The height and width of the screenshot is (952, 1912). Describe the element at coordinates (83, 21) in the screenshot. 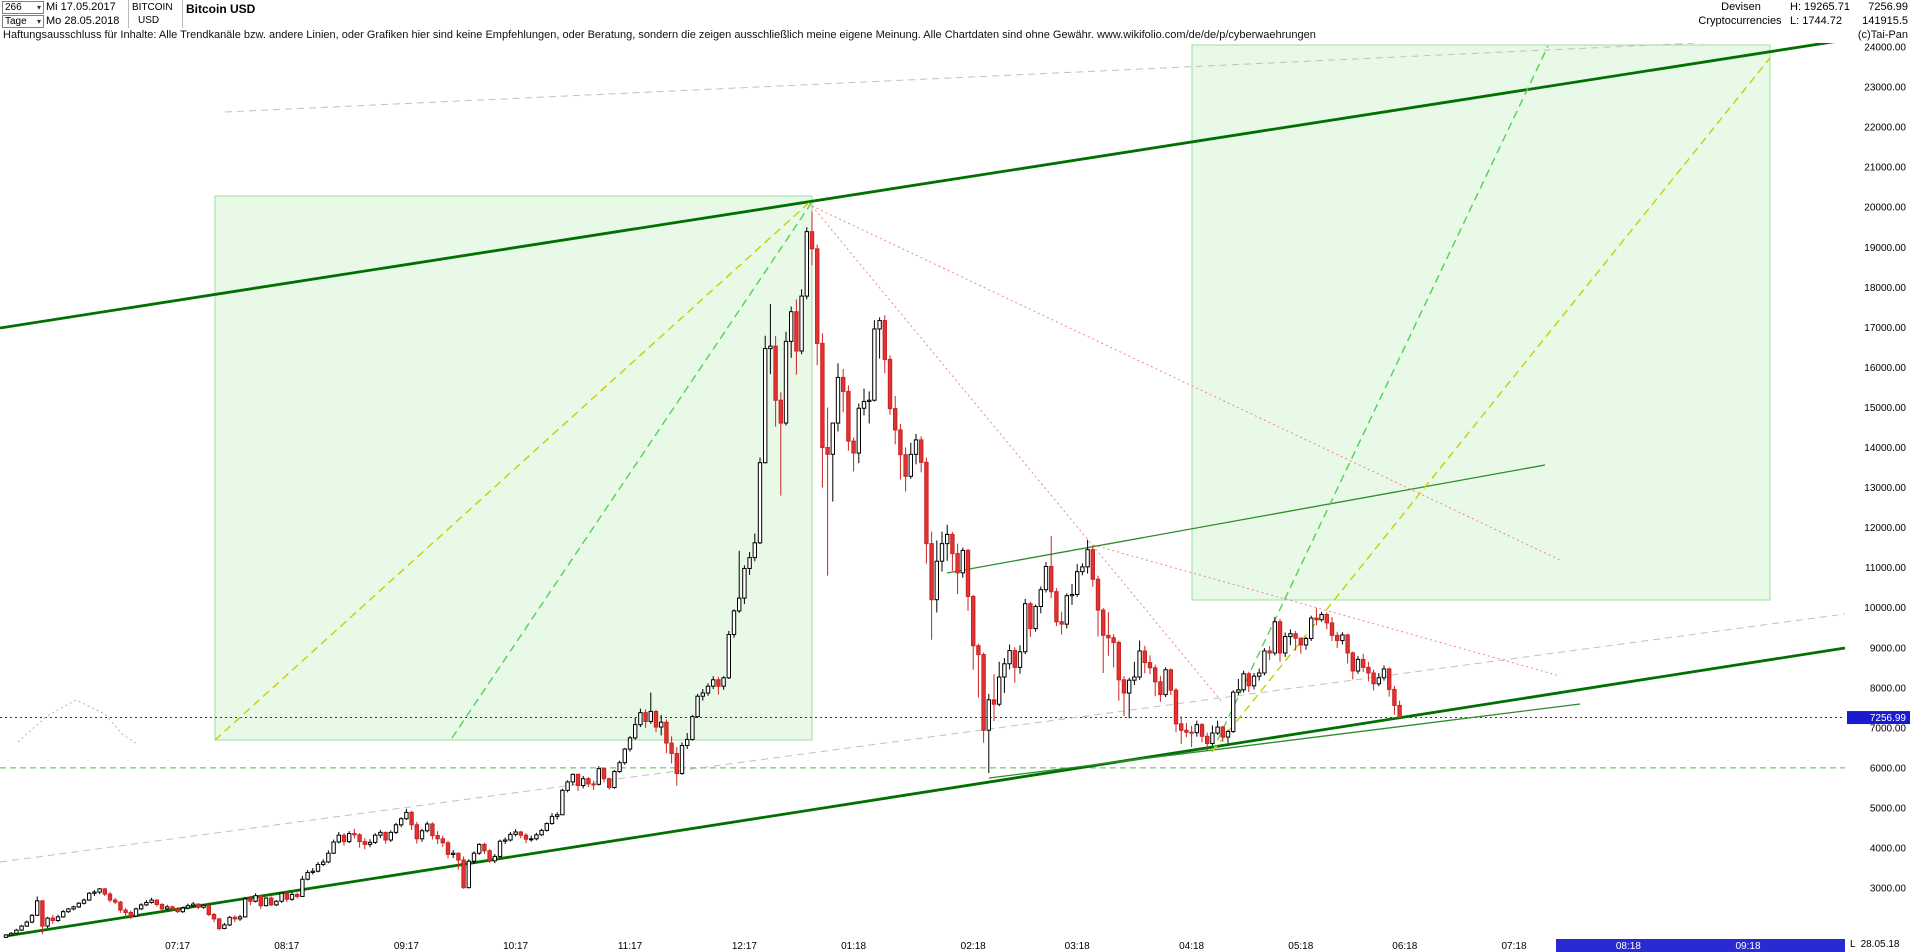

I see `date-end-label: Mo 28.05.2018` at that location.